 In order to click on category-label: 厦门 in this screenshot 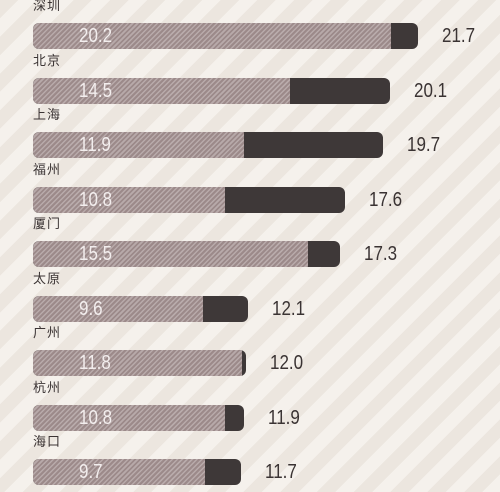, I will do `click(47, 224)`.